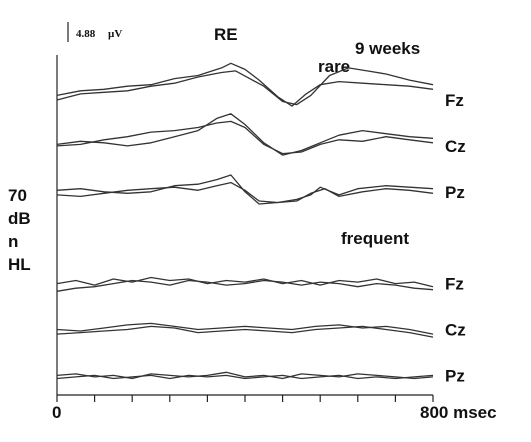 The image size is (531, 442). Describe the element at coordinates (334, 66) in the screenshot. I see `group-label-rare: rare` at that location.